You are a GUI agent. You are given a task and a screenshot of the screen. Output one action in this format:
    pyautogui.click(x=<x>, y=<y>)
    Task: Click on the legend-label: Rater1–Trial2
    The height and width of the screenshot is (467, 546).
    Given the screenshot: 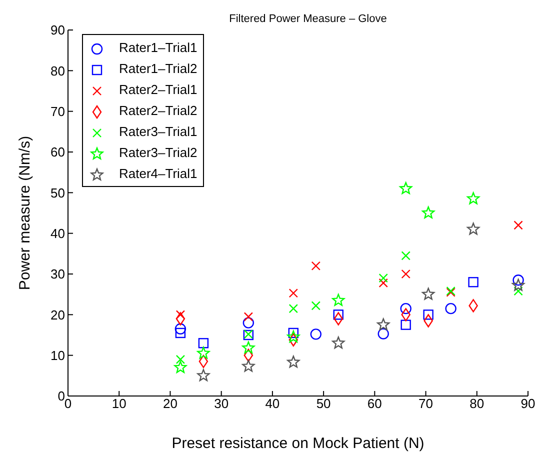 What is the action you would take?
    pyautogui.click(x=158, y=68)
    